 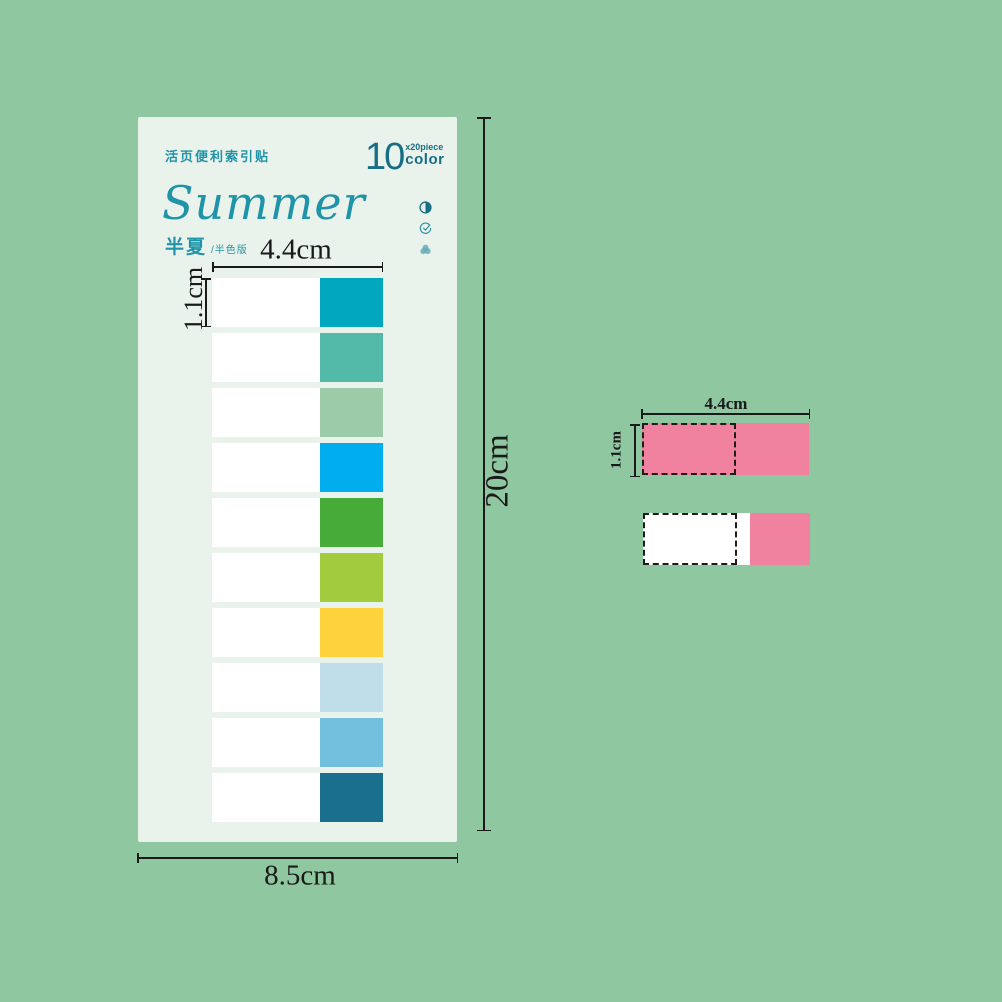 What do you see at coordinates (218, 156) in the screenshot?
I see `card-header-label: 活页便利索引贴` at bounding box center [218, 156].